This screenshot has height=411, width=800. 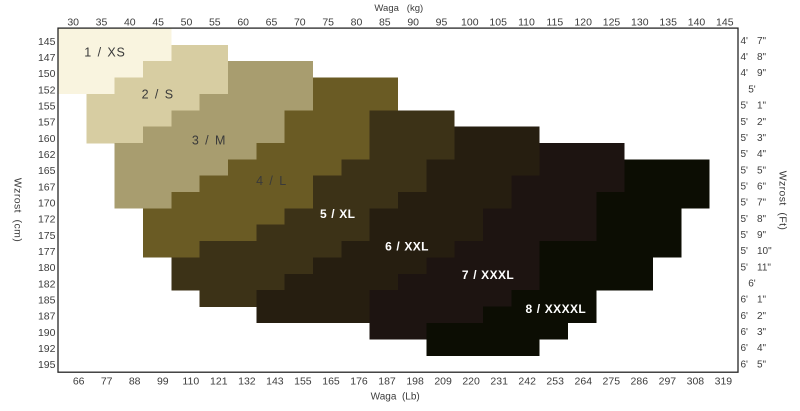 I want to click on svg-text: 152, so click(x=47, y=90).